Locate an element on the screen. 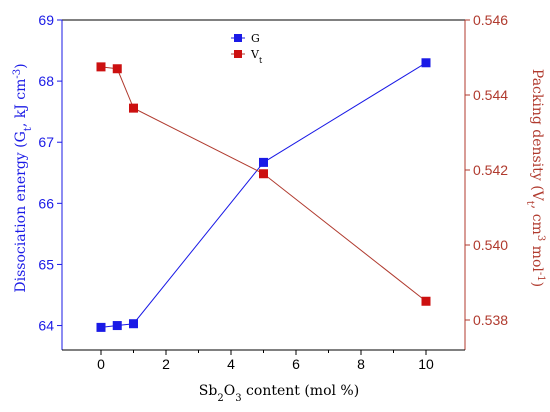  x-tick-label: 10 is located at coordinates (426, 364).